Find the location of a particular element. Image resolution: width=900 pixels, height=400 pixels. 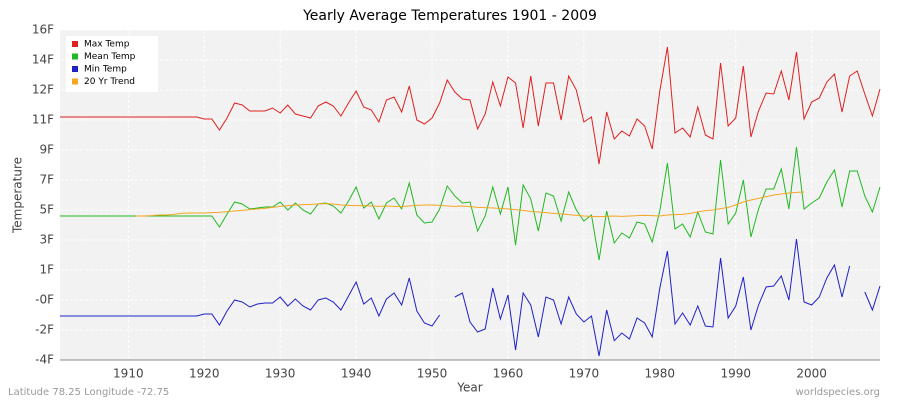

x-tick-label: 1940 is located at coordinates (356, 374).